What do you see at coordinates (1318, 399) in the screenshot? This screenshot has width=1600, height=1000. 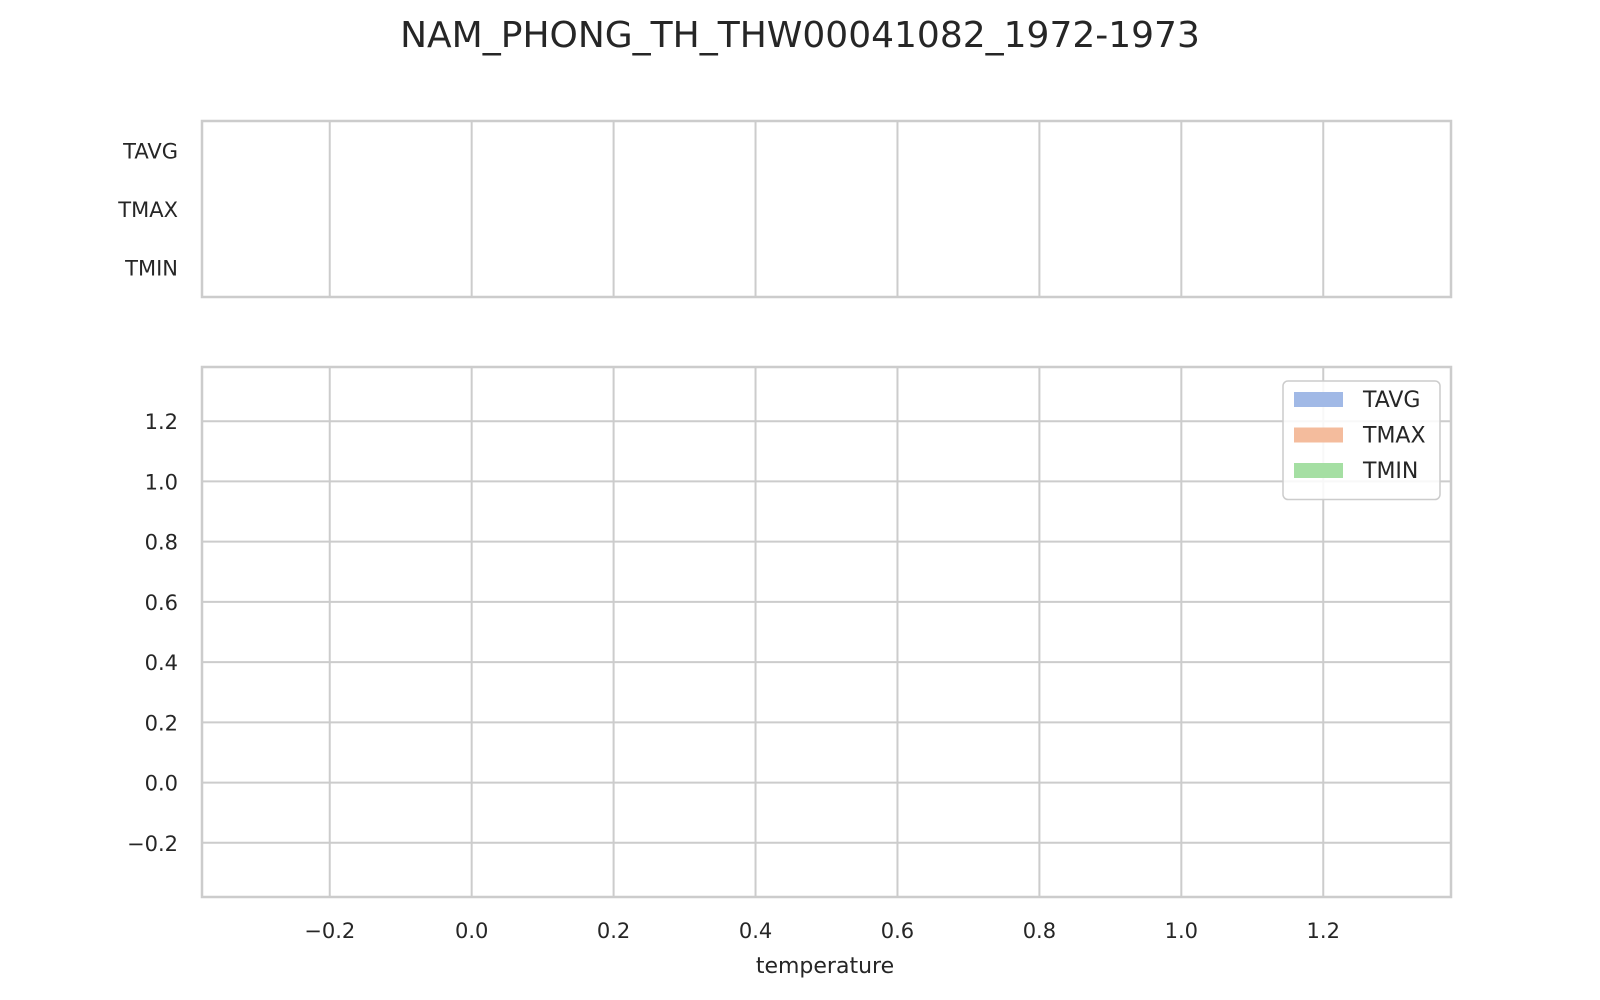 I see `legend-swatch-tavg` at bounding box center [1318, 399].